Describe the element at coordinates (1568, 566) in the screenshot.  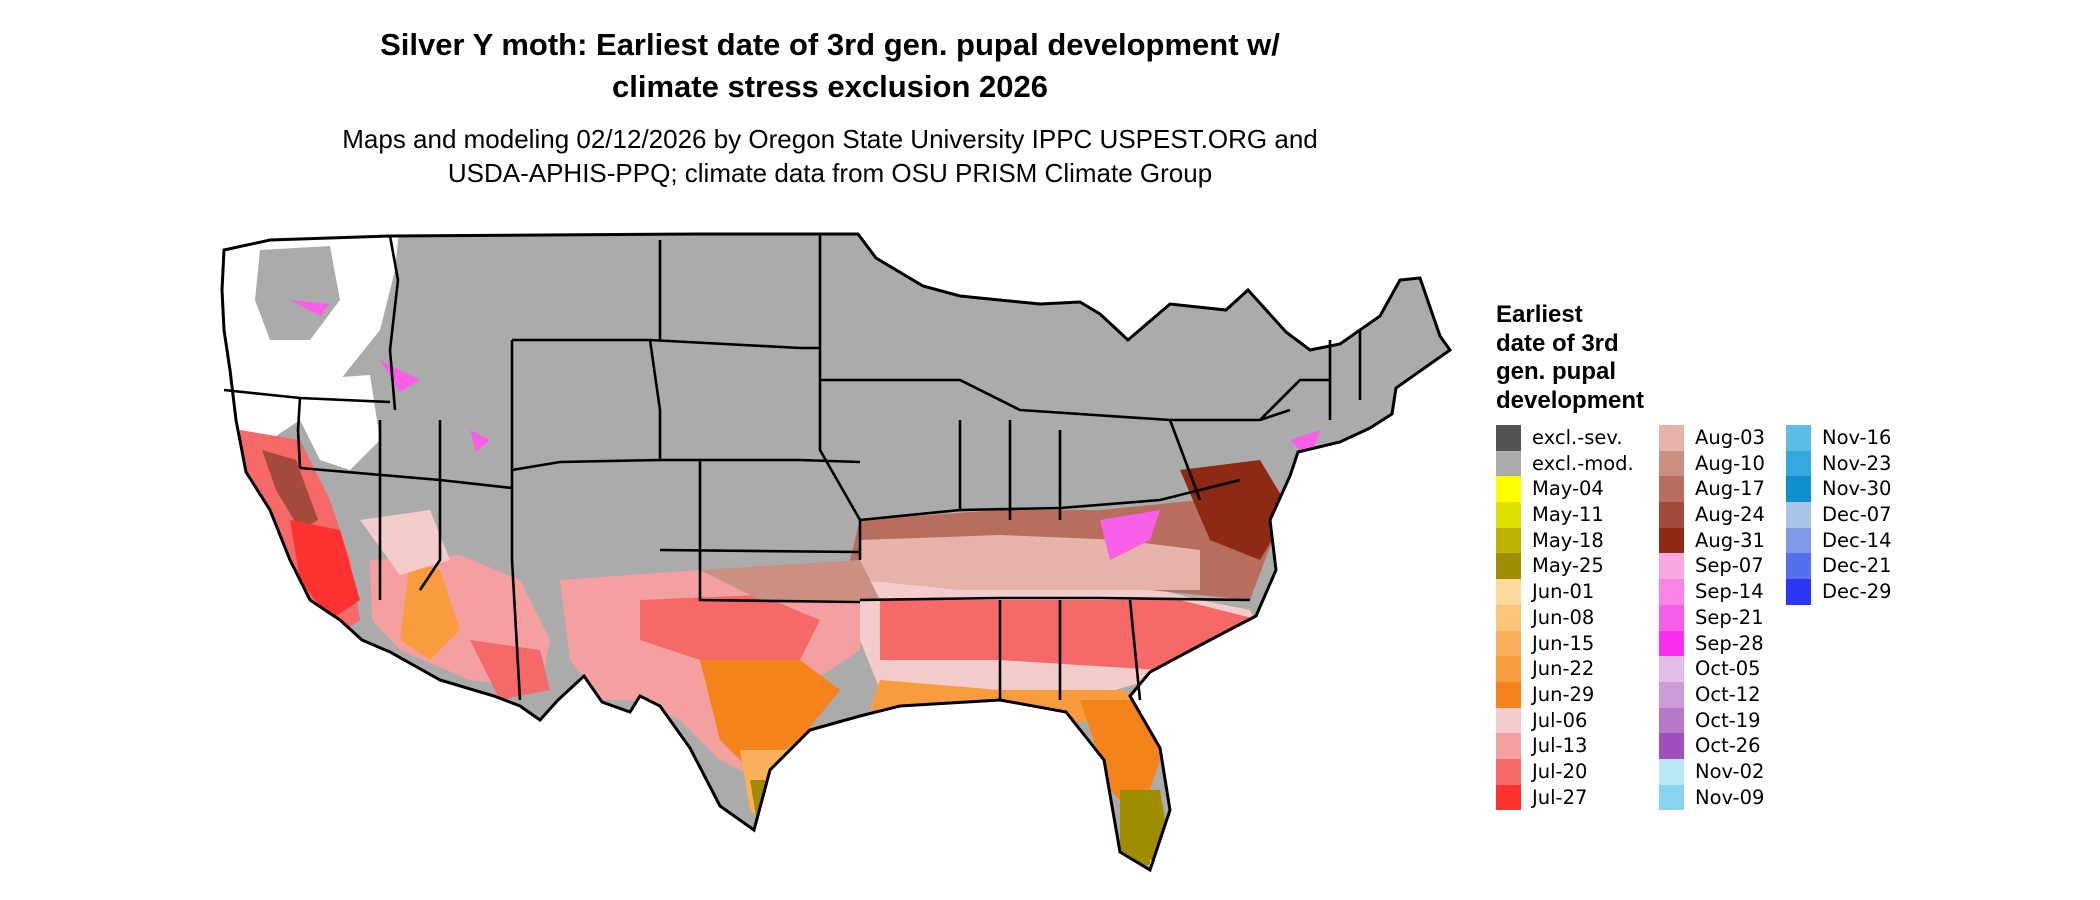
I see `legend-label: May-25` at that location.